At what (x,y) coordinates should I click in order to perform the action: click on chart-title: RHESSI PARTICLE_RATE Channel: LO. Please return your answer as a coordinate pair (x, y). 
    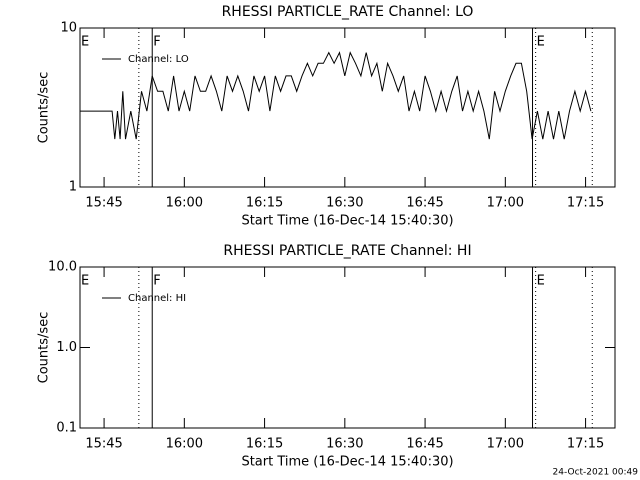
    Looking at the image, I should click on (348, 12).